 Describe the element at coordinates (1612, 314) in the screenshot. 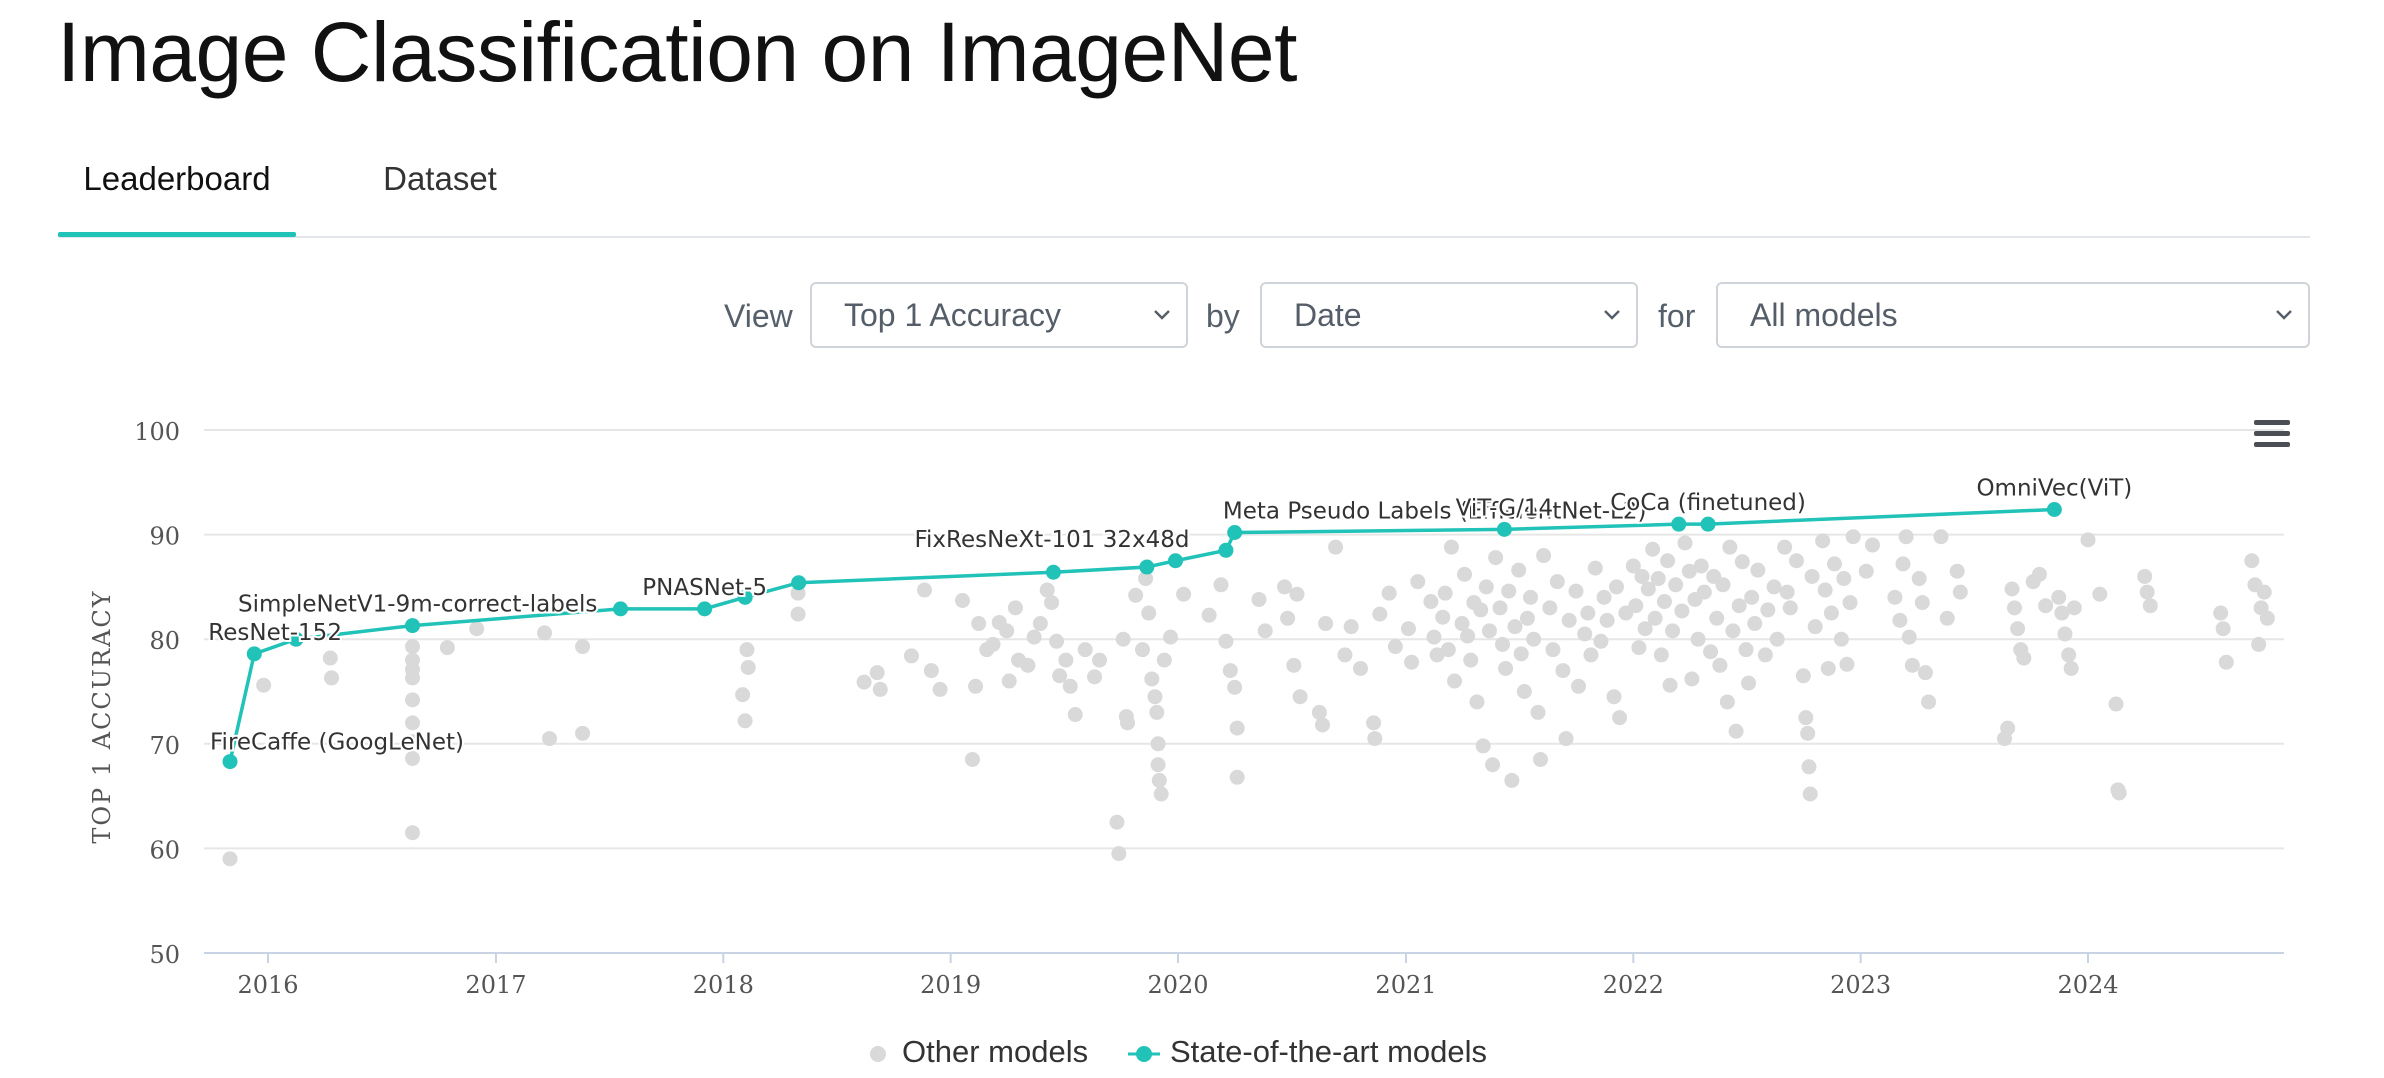

I see `chevron-down-icon` at that location.